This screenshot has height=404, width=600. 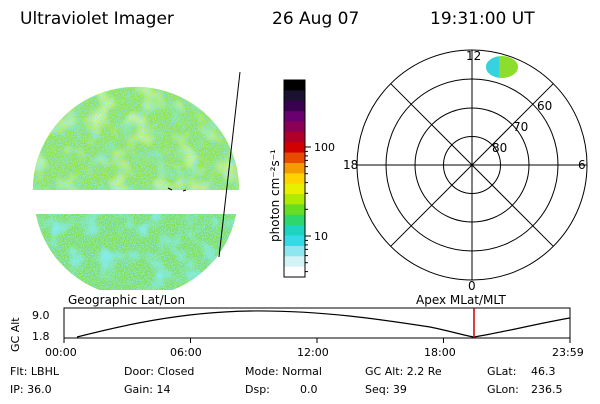 What do you see at coordinates (472, 286) in the screenshot?
I see `mlt-label-0: 0` at bounding box center [472, 286].